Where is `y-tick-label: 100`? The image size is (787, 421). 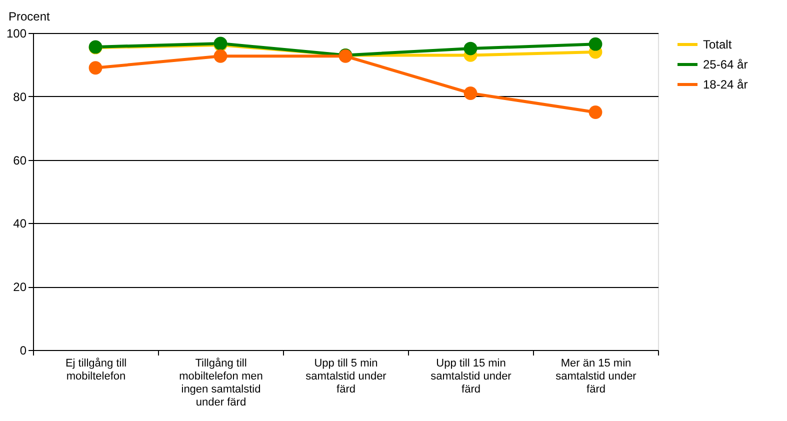
y-tick-label: 100 is located at coordinates (16, 33).